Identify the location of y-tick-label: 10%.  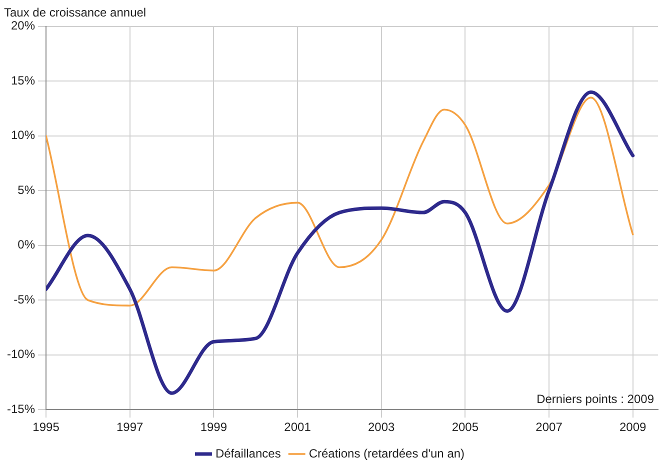
(23, 135).